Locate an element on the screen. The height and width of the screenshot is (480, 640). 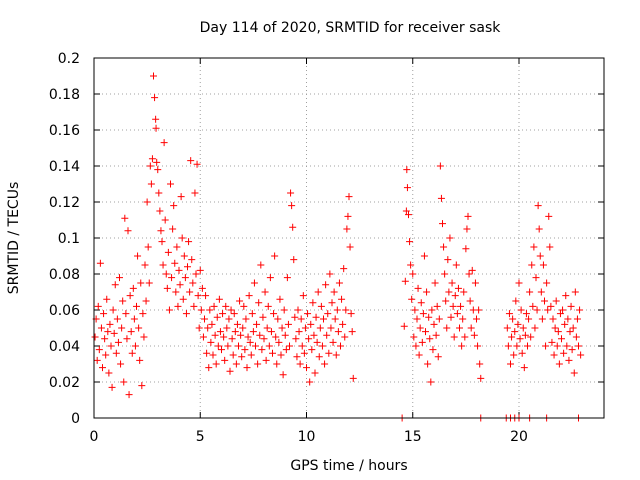
x-tick-label: 10 is located at coordinates (307, 437).